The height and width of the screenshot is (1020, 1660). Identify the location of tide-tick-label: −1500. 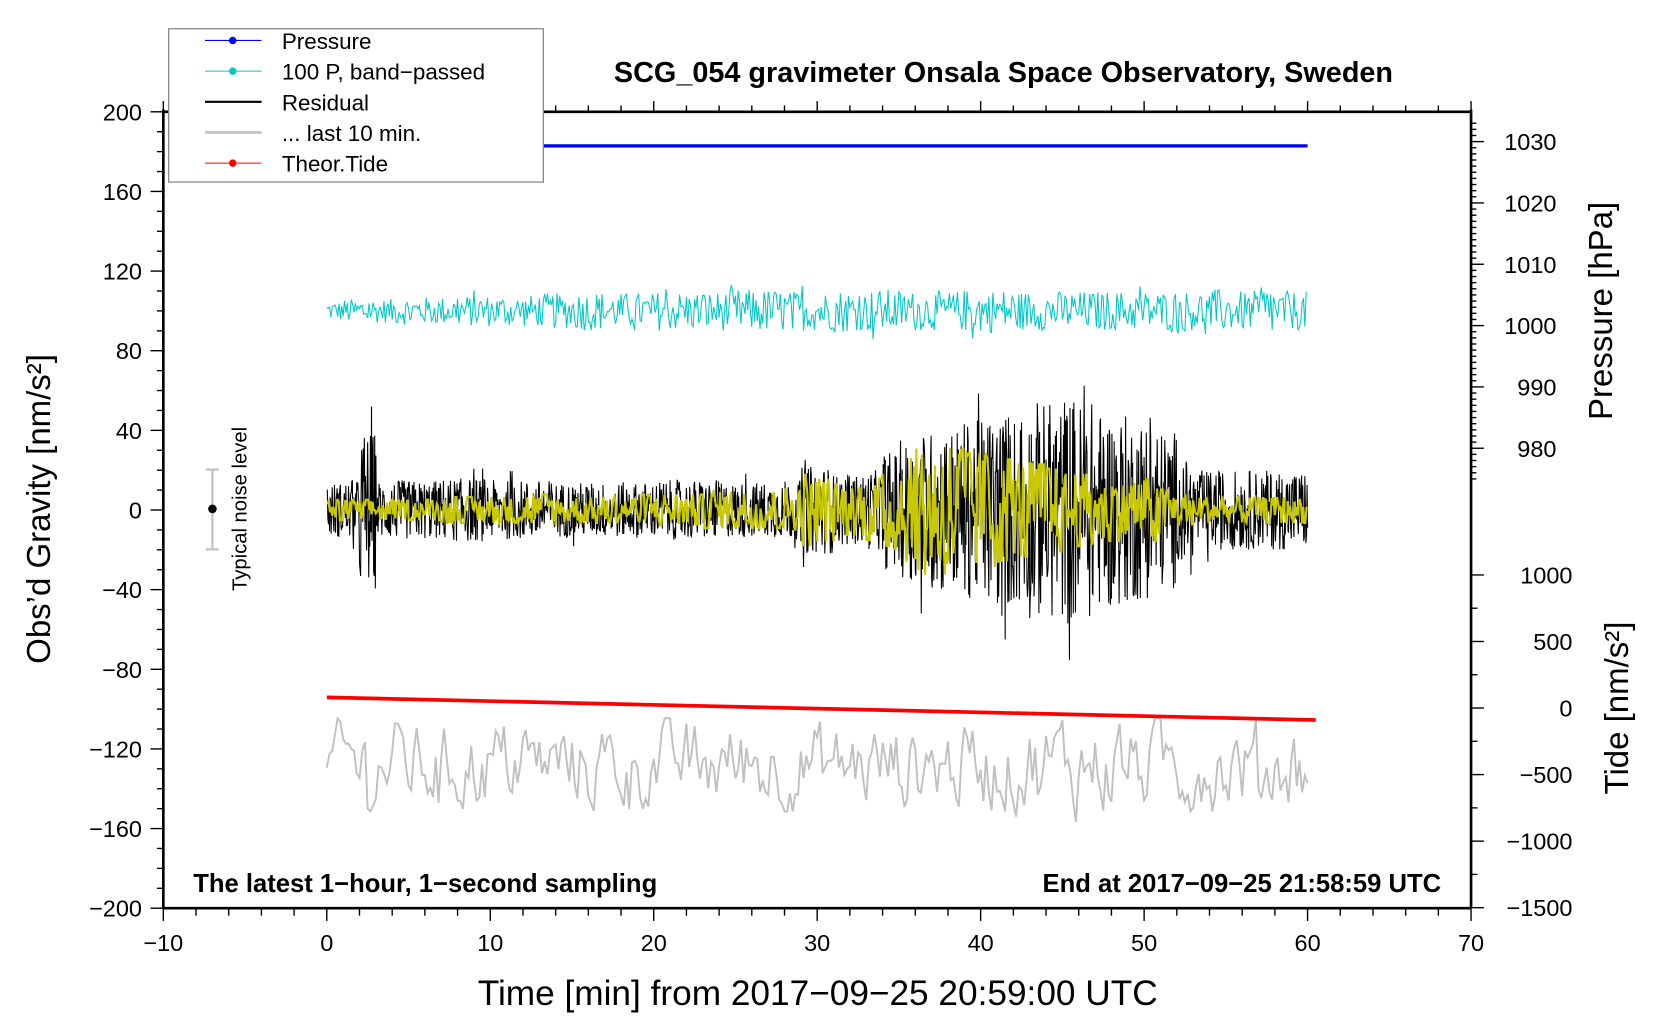
(1540, 908).